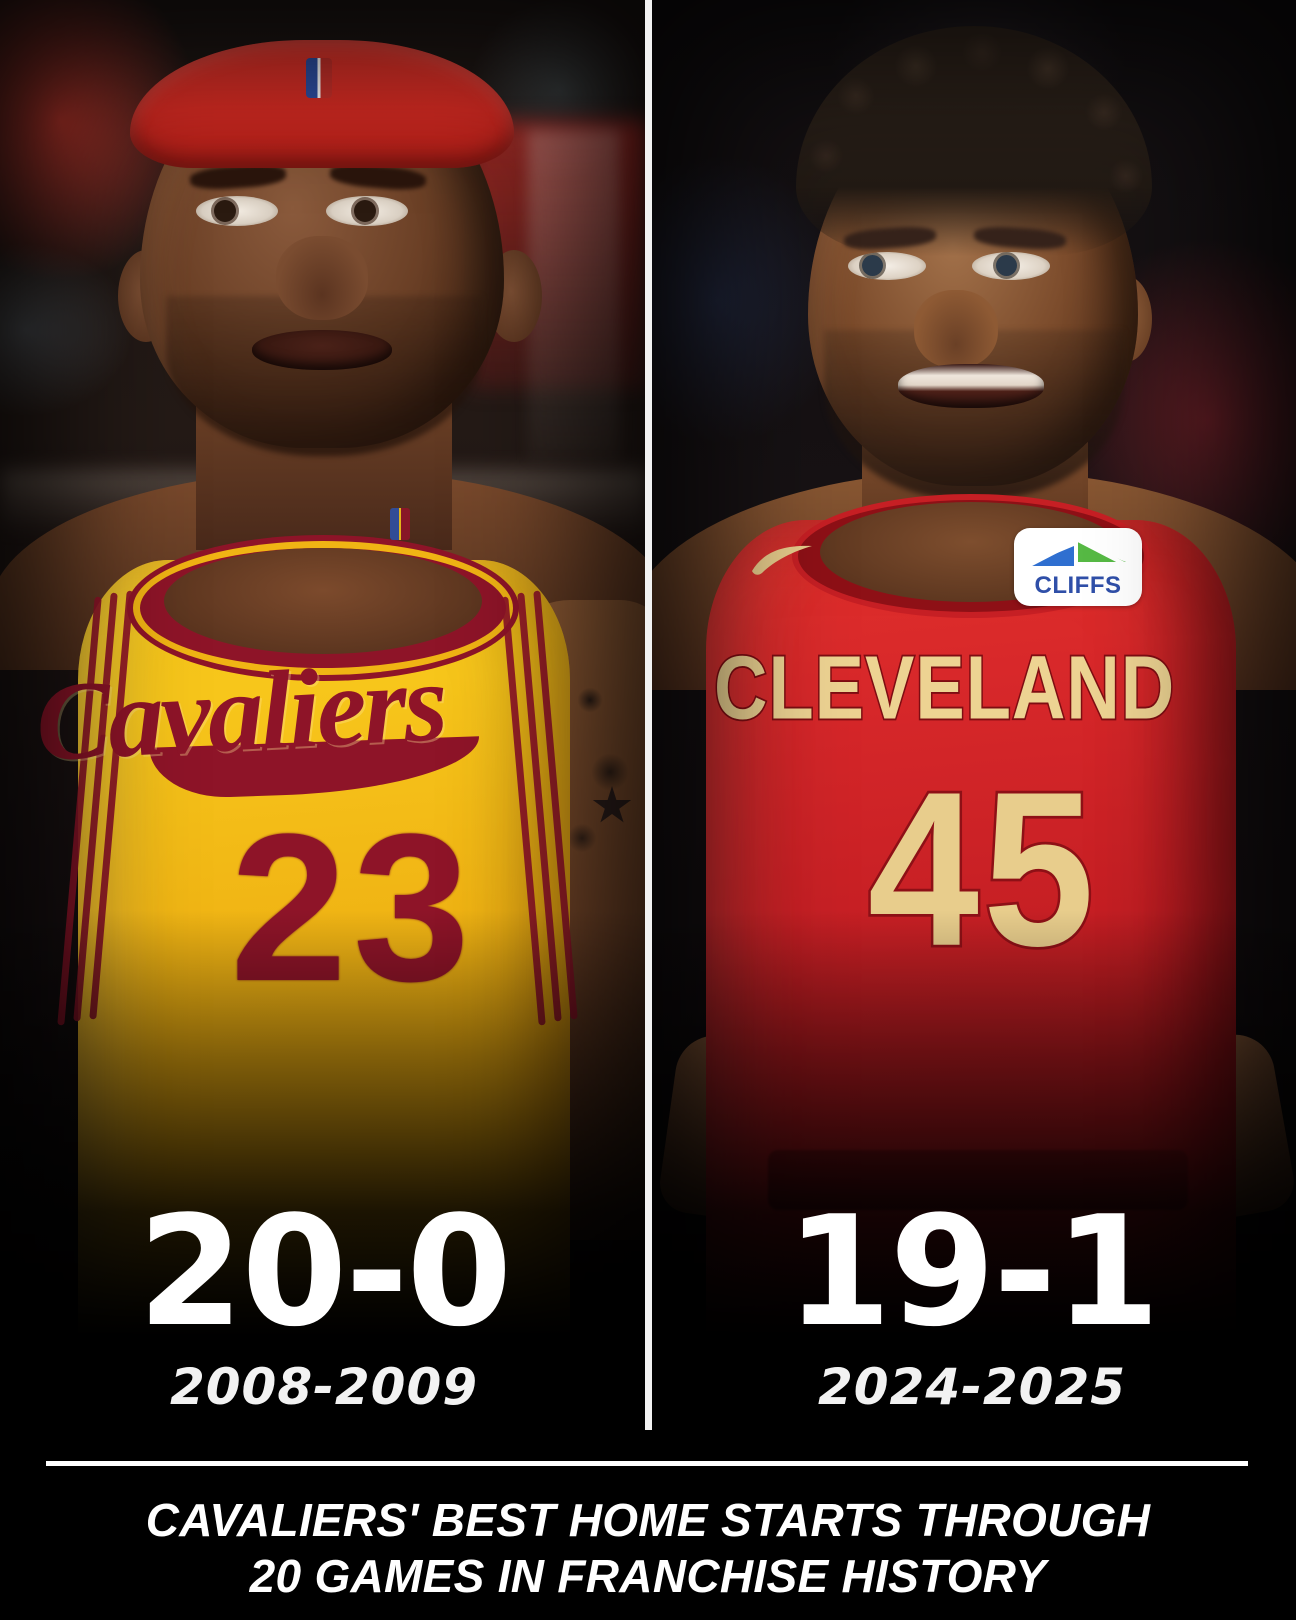  What do you see at coordinates (972, 1271) in the screenshot?
I see `record-right: 19-1` at bounding box center [972, 1271].